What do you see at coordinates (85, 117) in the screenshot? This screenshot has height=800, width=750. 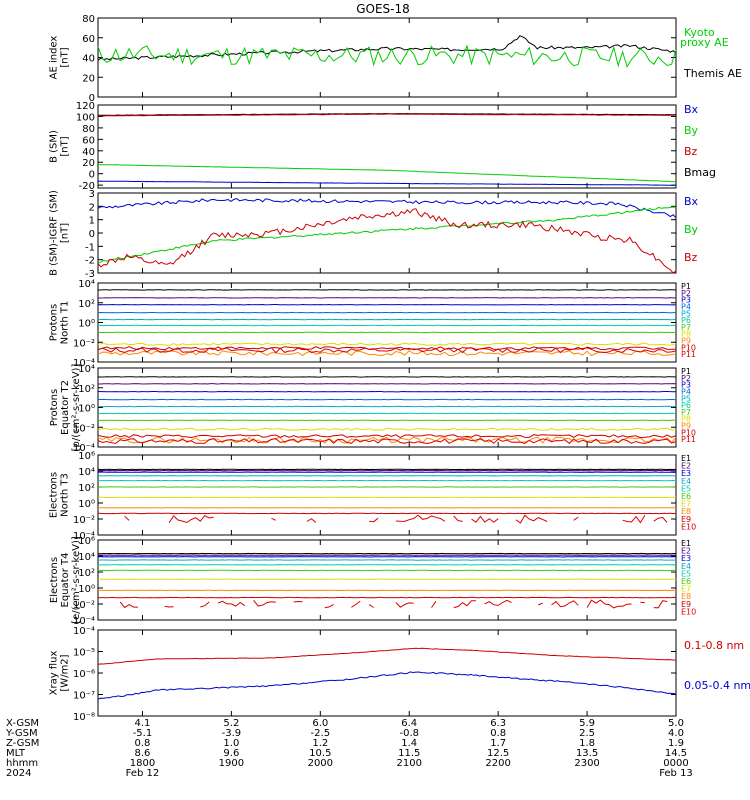 I see `ytick-label-bsm: 100` at bounding box center [85, 117].